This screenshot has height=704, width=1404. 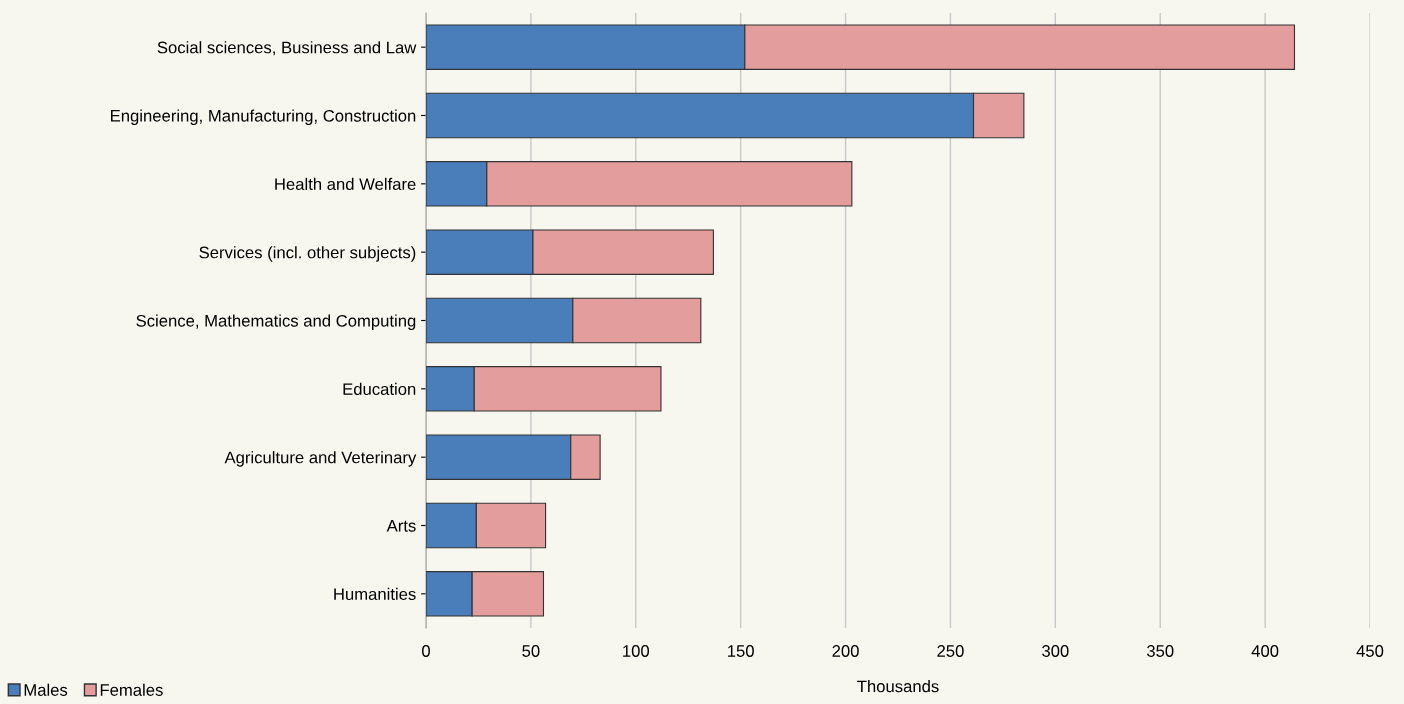 What do you see at coordinates (950, 651) in the screenshot?
I see `x-tick-label: 250` at bounding box center [950, 651].